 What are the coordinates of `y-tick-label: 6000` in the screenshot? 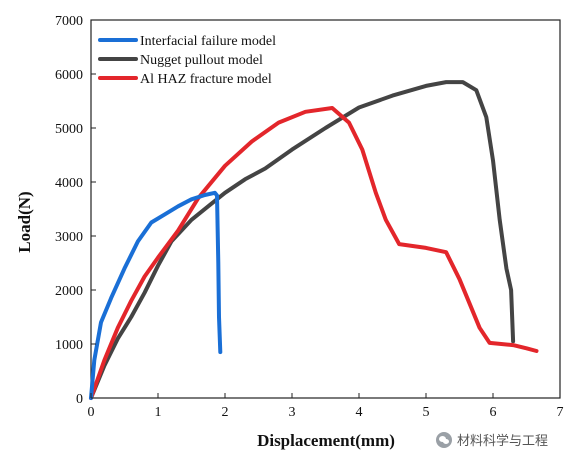 It's located at (69, 75).